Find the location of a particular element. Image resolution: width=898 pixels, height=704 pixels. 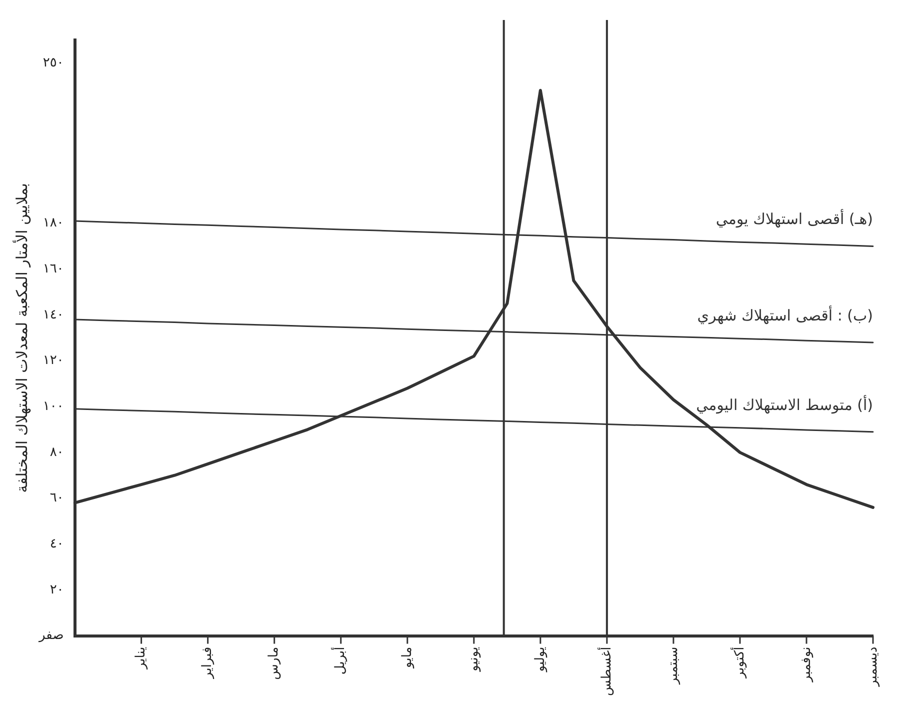

x-tick-label: أبريل is located at coordinates (339, 660).